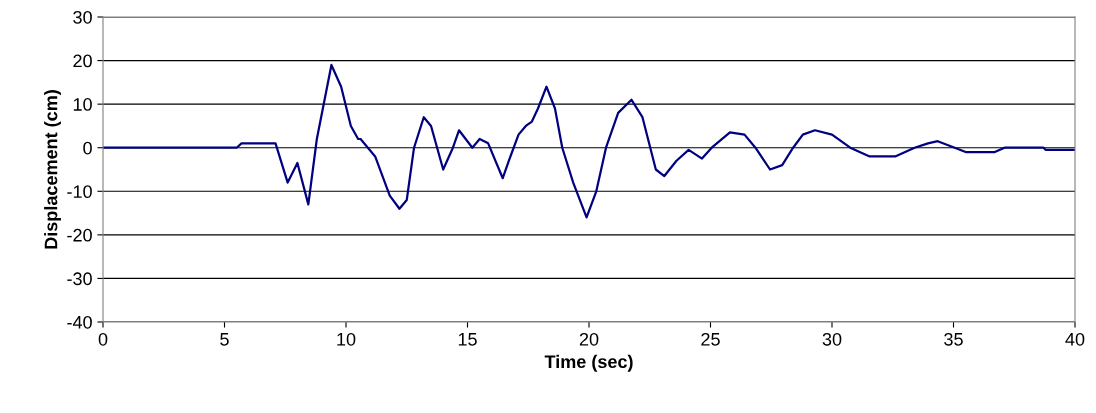 This screenshot has height=413, width=1096. I want to click on y-axis-title: Displacement (cm), so click(52, 169).